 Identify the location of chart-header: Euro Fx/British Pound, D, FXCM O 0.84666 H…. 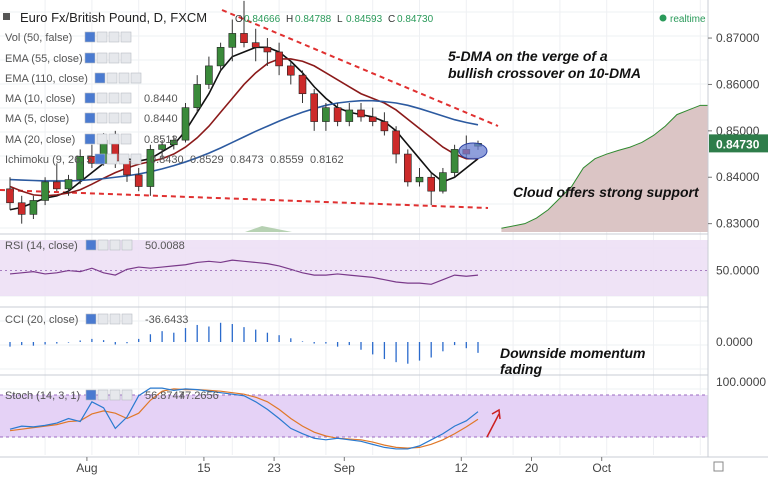
(354, 17).